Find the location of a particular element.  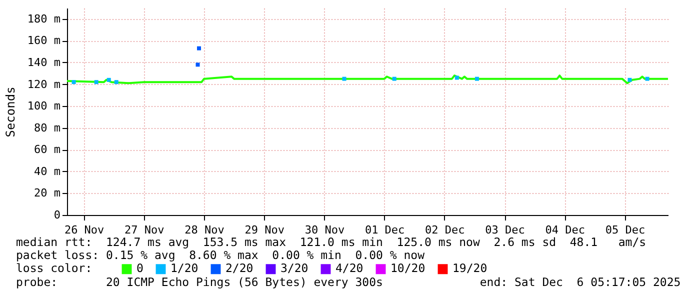

x-tick-label: 02 Dec is located at coordinates (445, 230).